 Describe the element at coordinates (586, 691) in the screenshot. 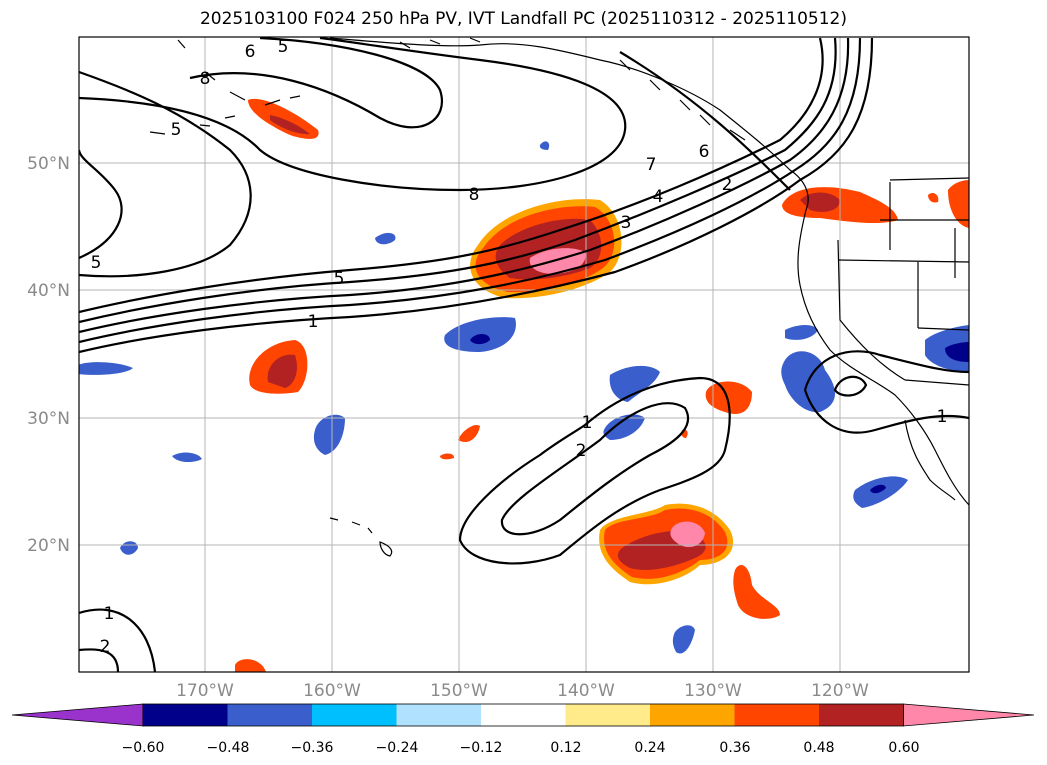

I see `lon-label: 140°W` at that location.